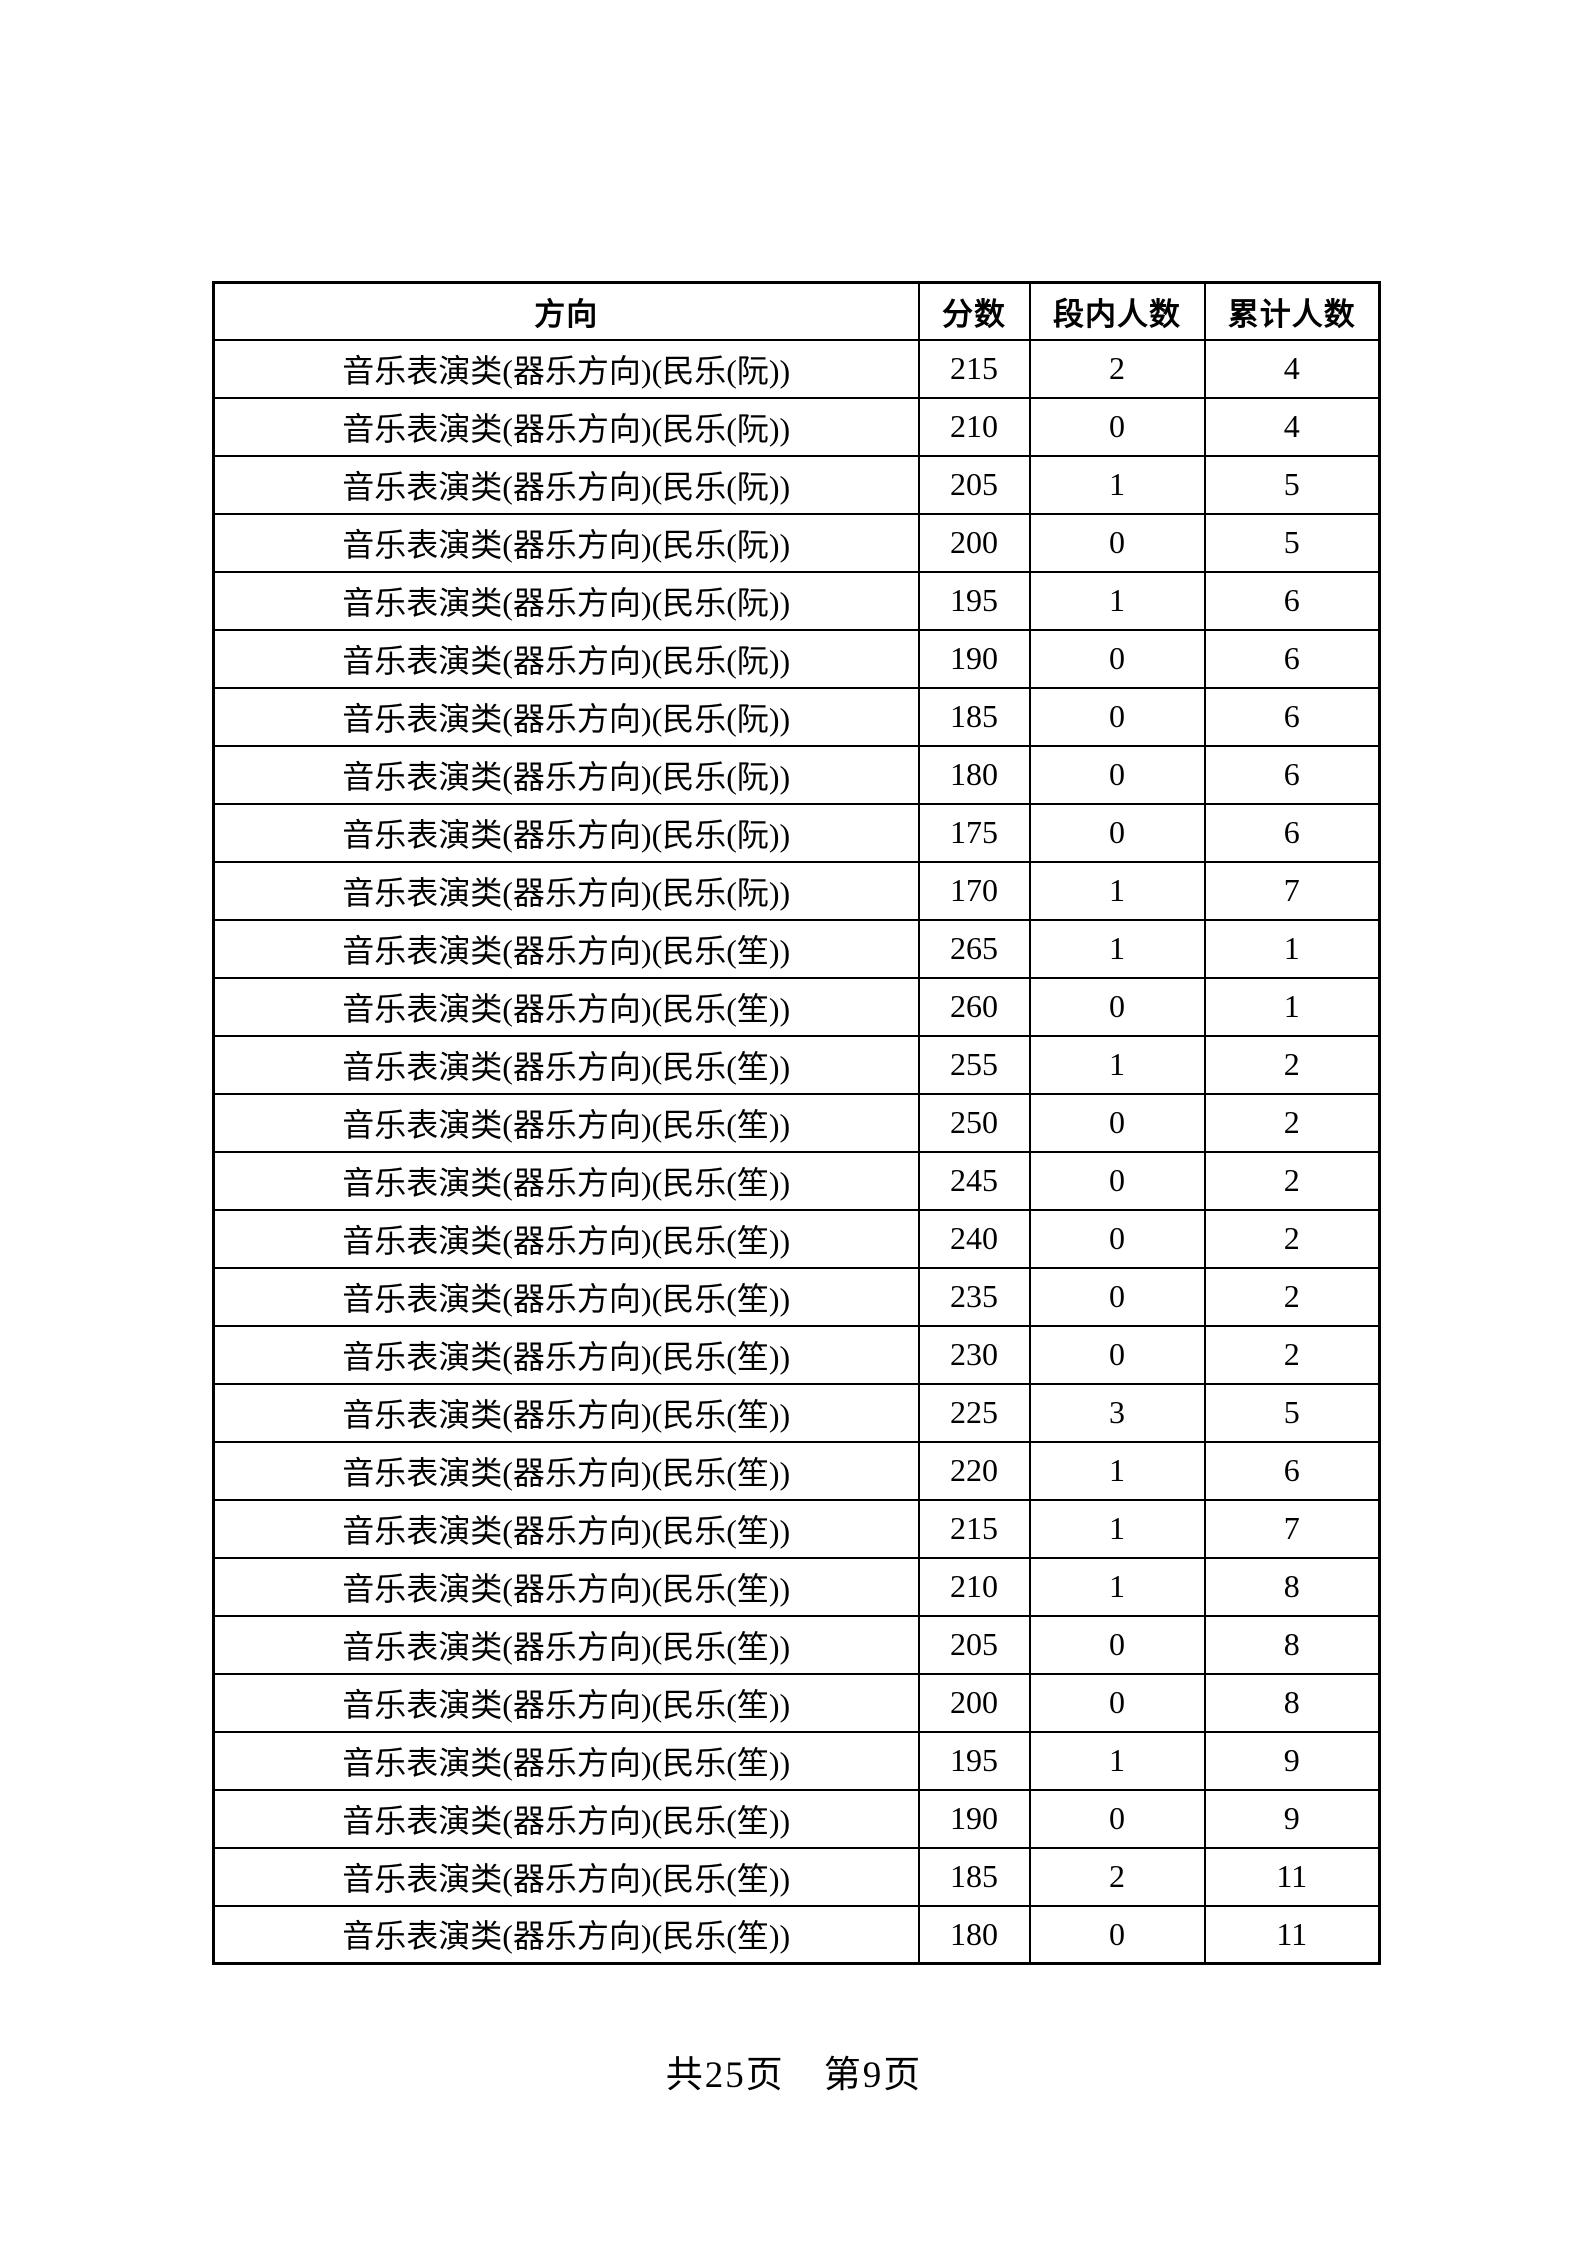  Describe the element at coordinates (974, 368) in the screenshot. I see `cell-score: 215` at that location.